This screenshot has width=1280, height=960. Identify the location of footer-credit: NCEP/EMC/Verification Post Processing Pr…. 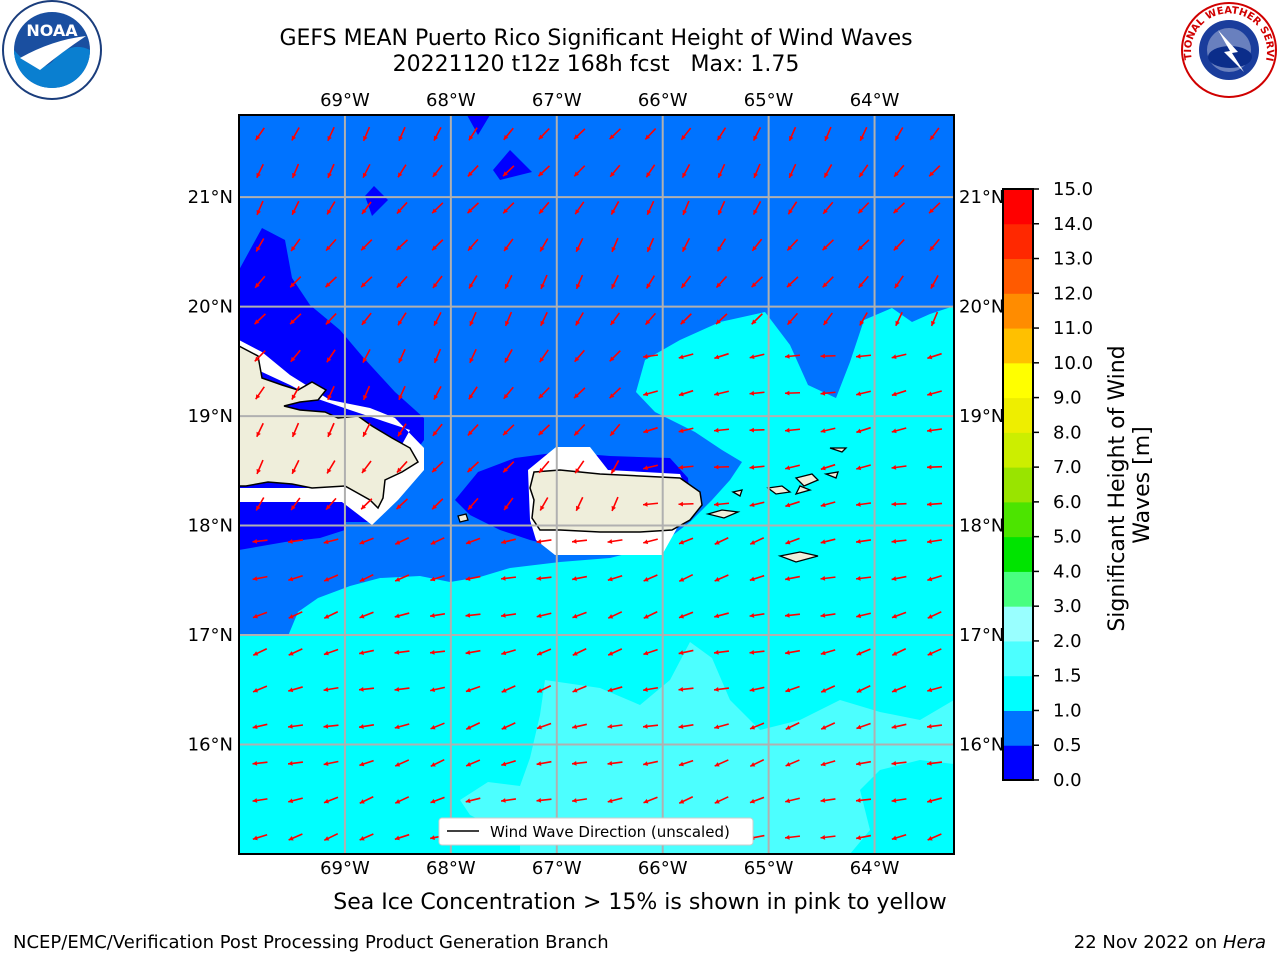
(311, 942).